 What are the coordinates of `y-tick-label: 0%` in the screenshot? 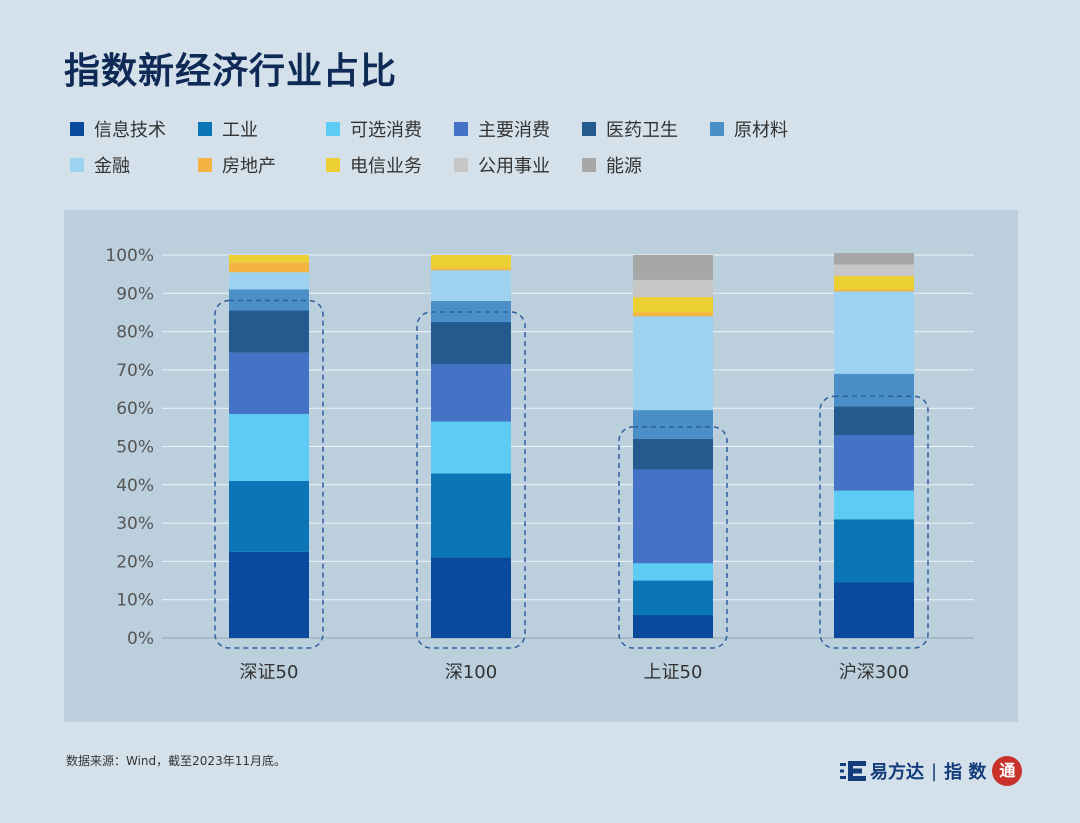 It's located at (140, 639).